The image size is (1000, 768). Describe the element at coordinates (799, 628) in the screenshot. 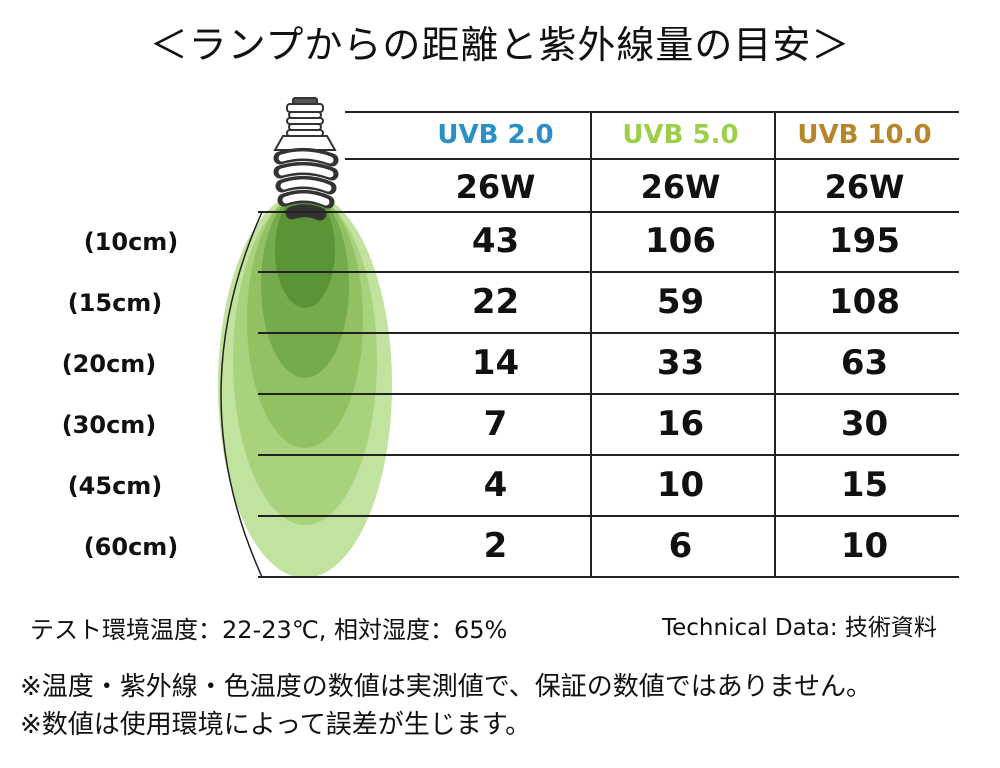

I see `technical-data-label: Technical Data: 技術資料` at that location.